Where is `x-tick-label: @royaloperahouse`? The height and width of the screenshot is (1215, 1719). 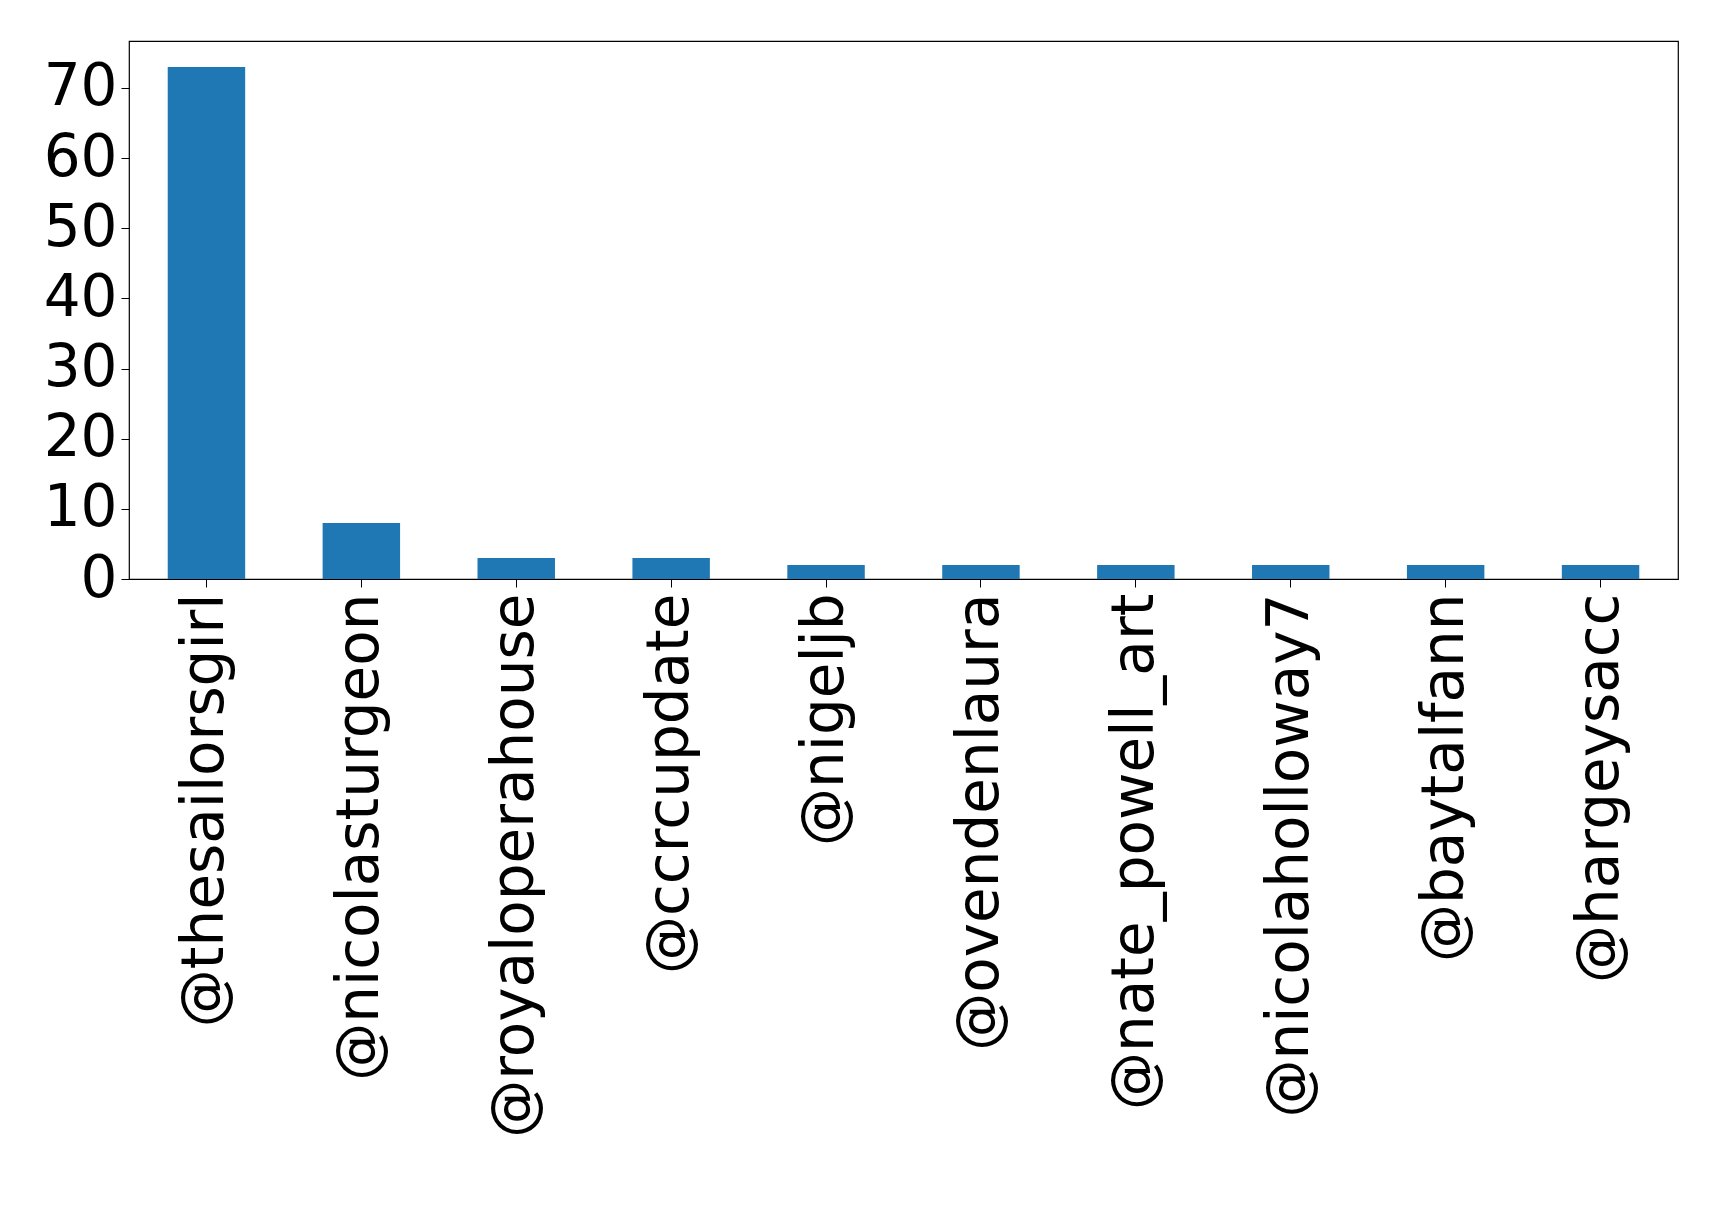 x-tick-label: @royaloperahouse is located at coordinates (513, 865).